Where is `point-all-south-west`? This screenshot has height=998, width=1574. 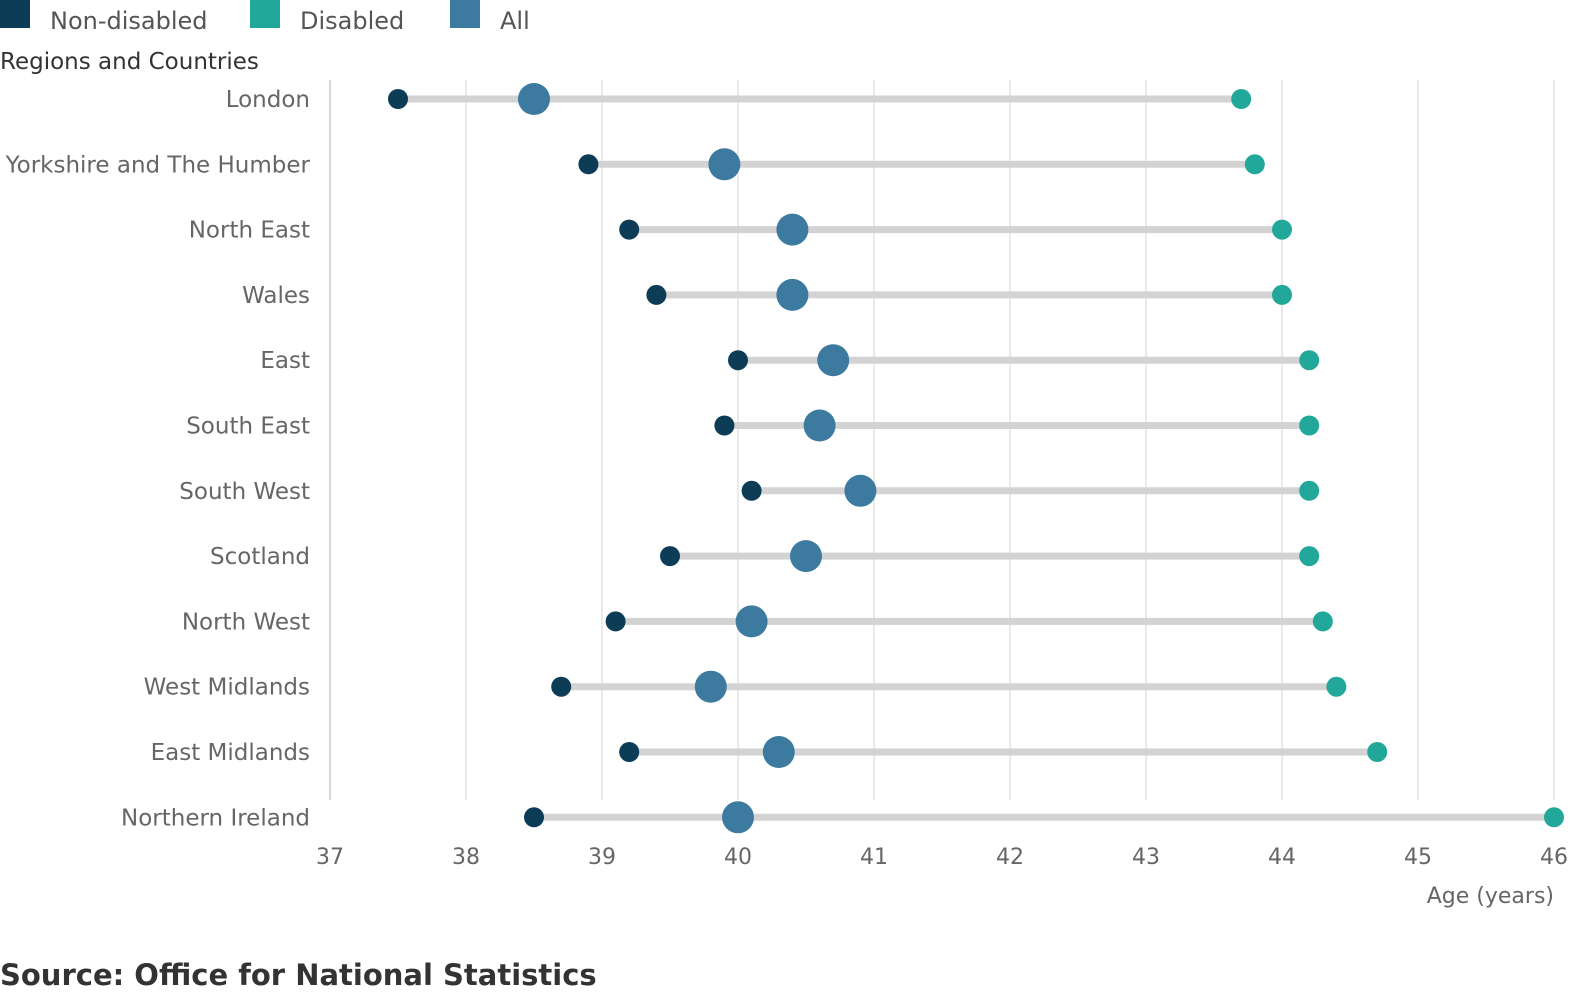 point-all-south-west is located at coordinates (860, 490).